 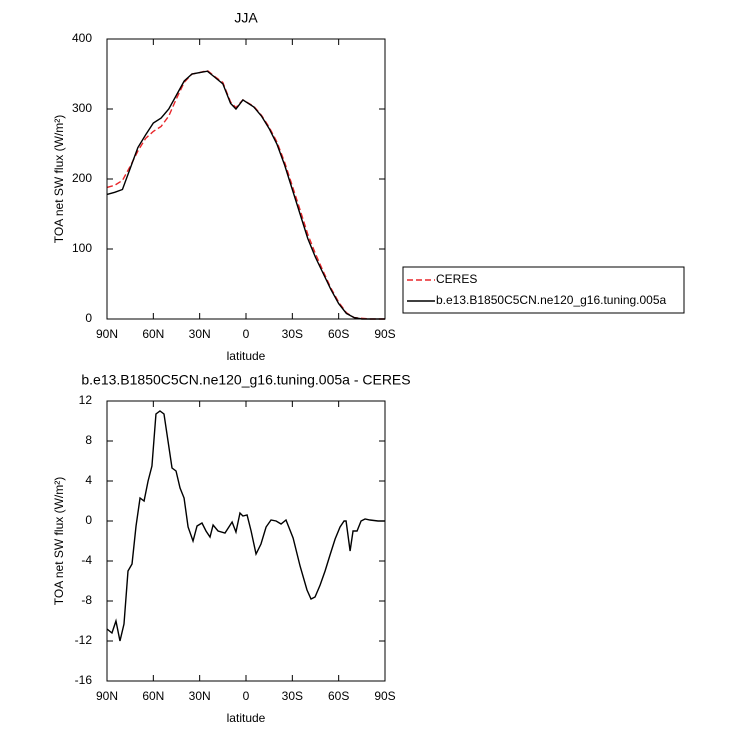 What do you see at coordinates (86, 560) in the screenshot?
I see `y-tick-label: -4` at bounding box center [86, 560].